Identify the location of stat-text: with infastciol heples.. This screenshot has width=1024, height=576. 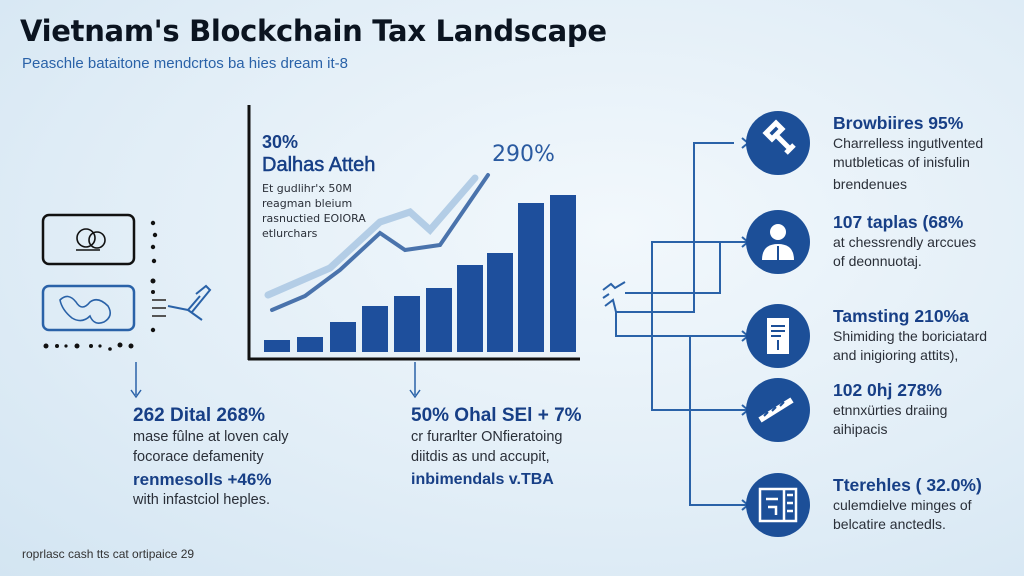
(202, 500).